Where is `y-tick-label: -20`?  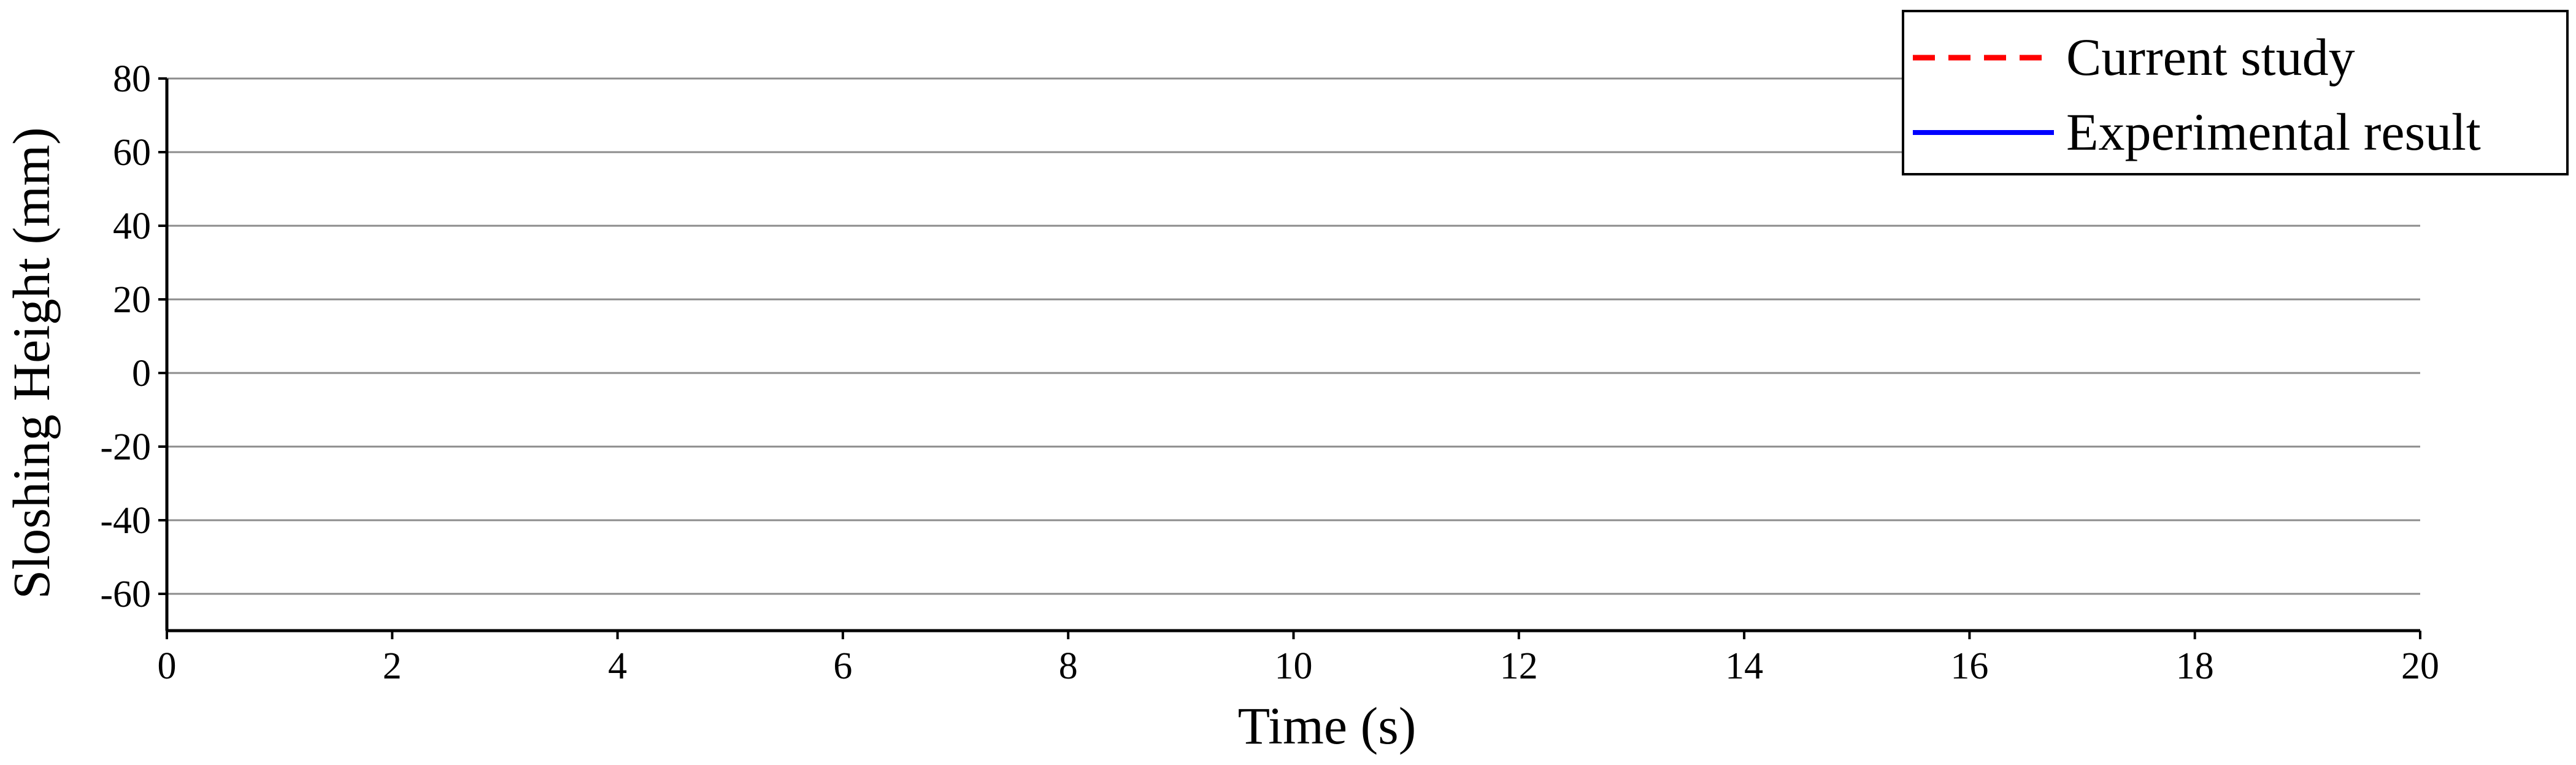 y-tick-label: -20 is located at coordinates (125, 447).